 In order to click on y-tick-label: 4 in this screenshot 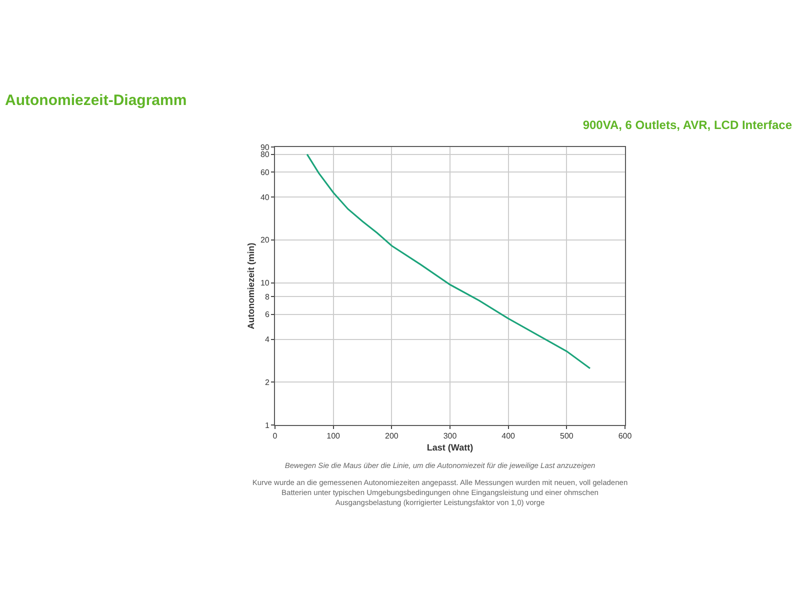, I will do `click(267, 339)`.